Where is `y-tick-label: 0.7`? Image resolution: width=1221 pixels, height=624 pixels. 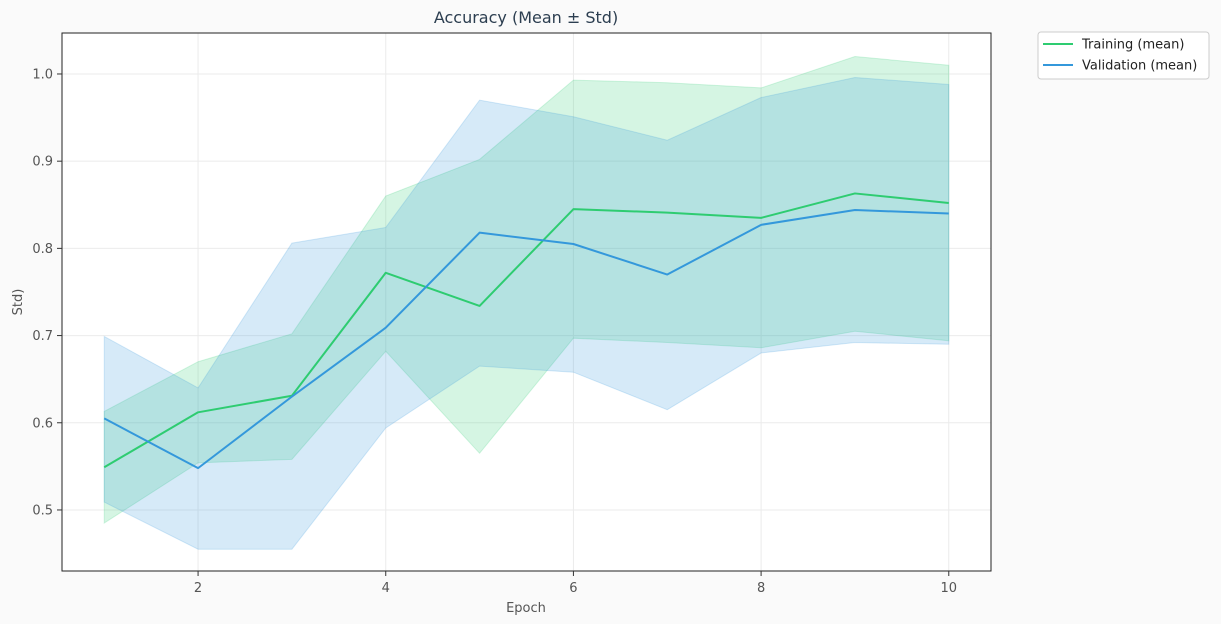 y-tick-label: 0.7 is located at coordinates (42, 336).